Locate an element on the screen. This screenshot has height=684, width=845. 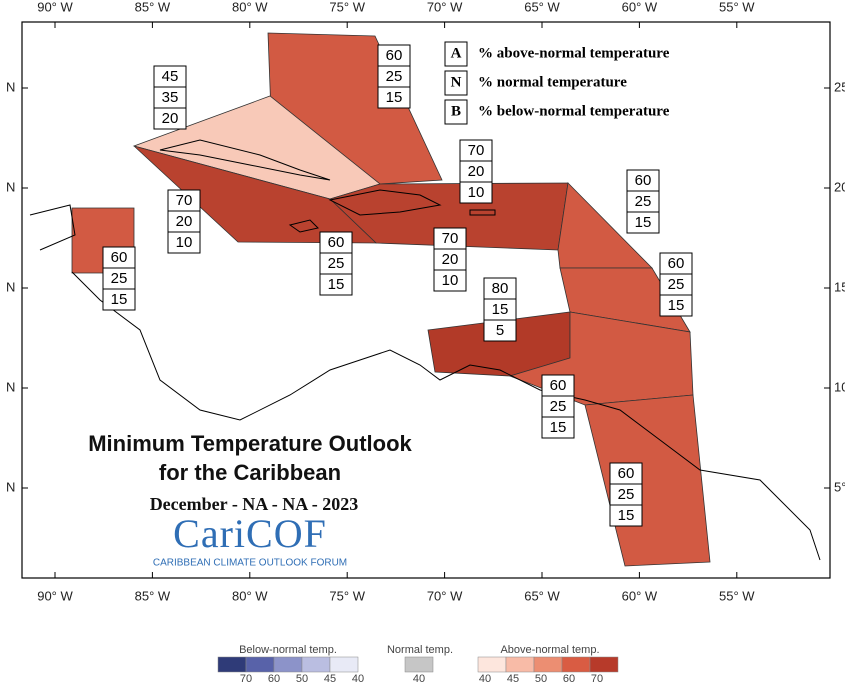
lat-label: 15° is located at coordinates (839, 286).